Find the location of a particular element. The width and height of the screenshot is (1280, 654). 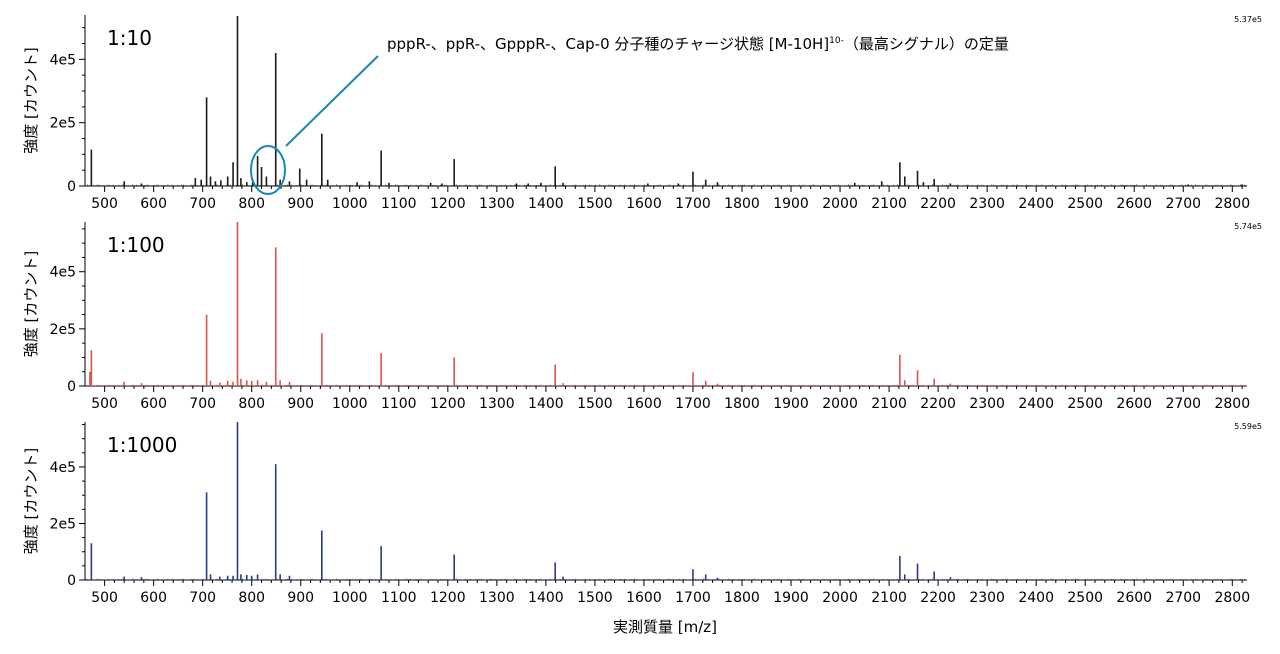

max-intensity-label: 5.74e5 is located at coordinates (1248, 226).